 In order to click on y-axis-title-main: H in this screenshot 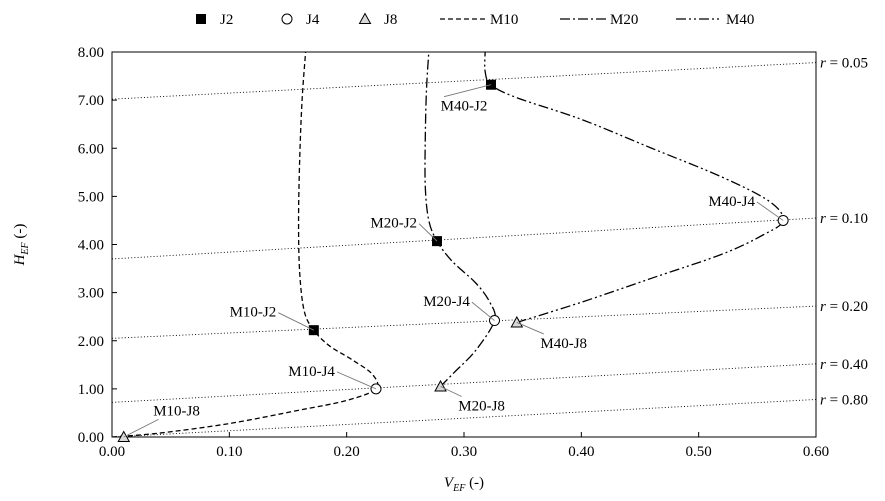, I will do `click(20, 259)`.